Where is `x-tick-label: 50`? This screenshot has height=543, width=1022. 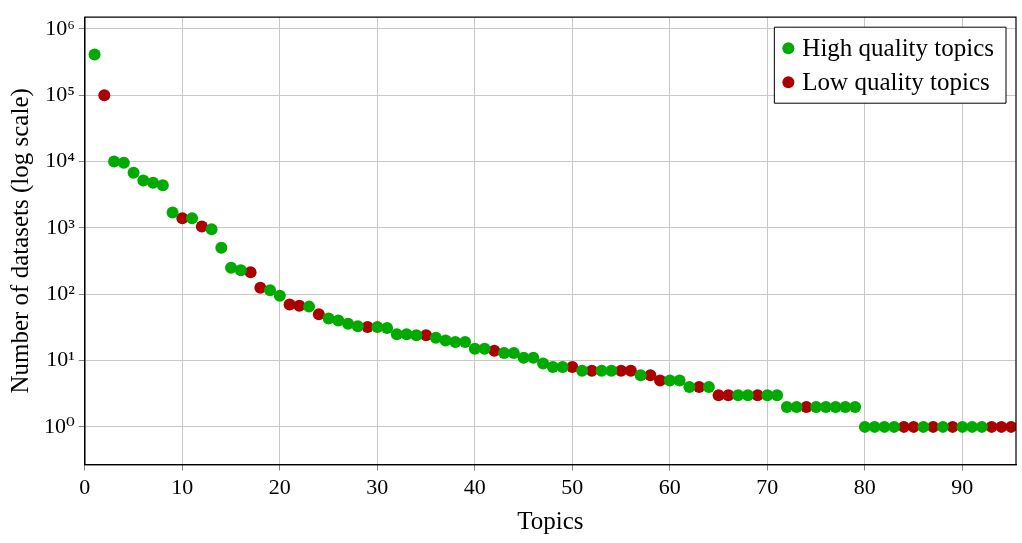
x-tick-label: 50 is located at coordinates (572, 486).